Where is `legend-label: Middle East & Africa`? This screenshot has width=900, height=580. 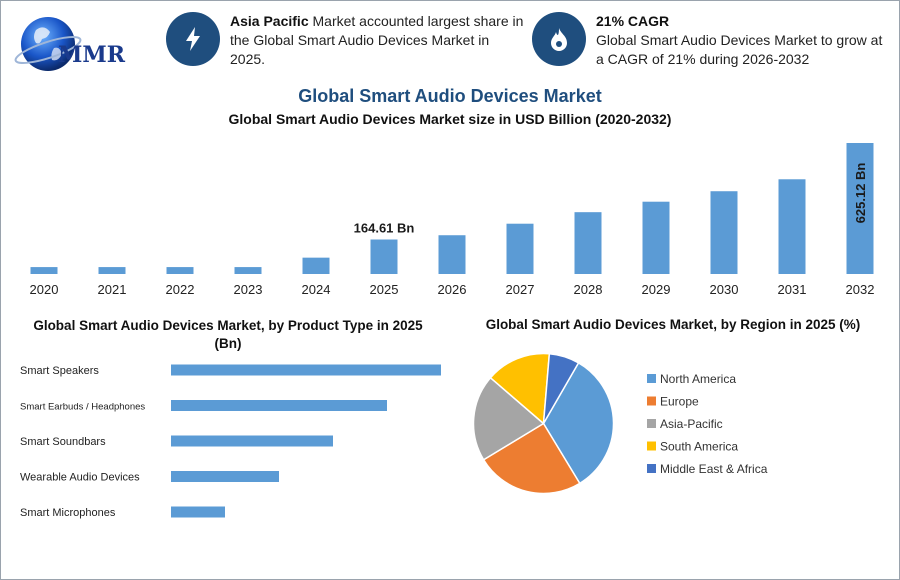 legend-label: Middle East & Africa is located at coordinates (714, 469).